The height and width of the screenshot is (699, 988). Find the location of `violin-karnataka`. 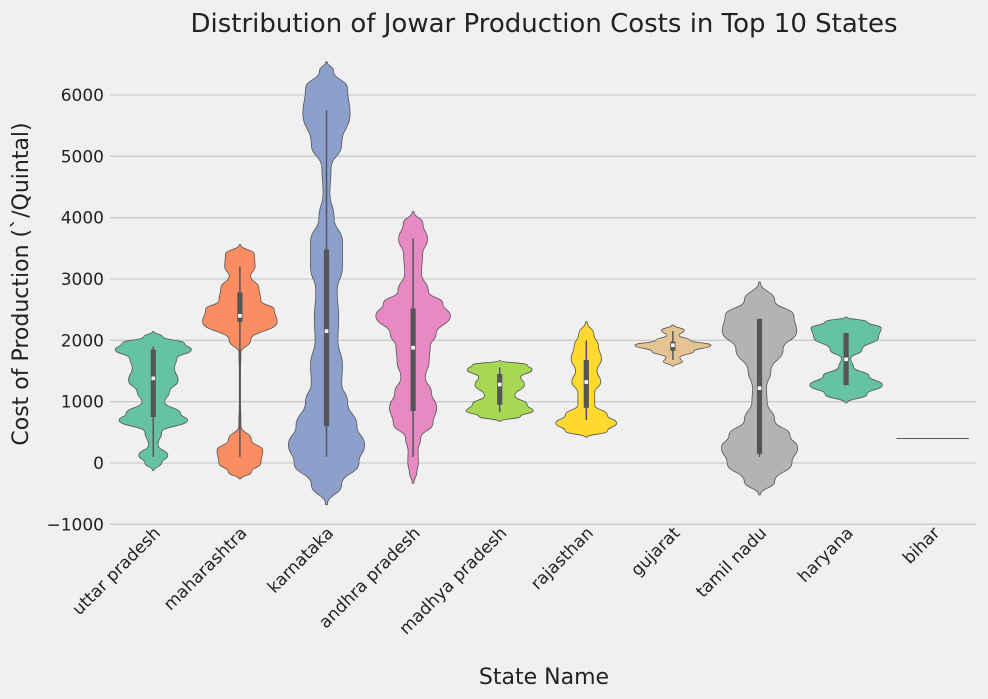

violin-karnataka is located at coordinates (326, 283).